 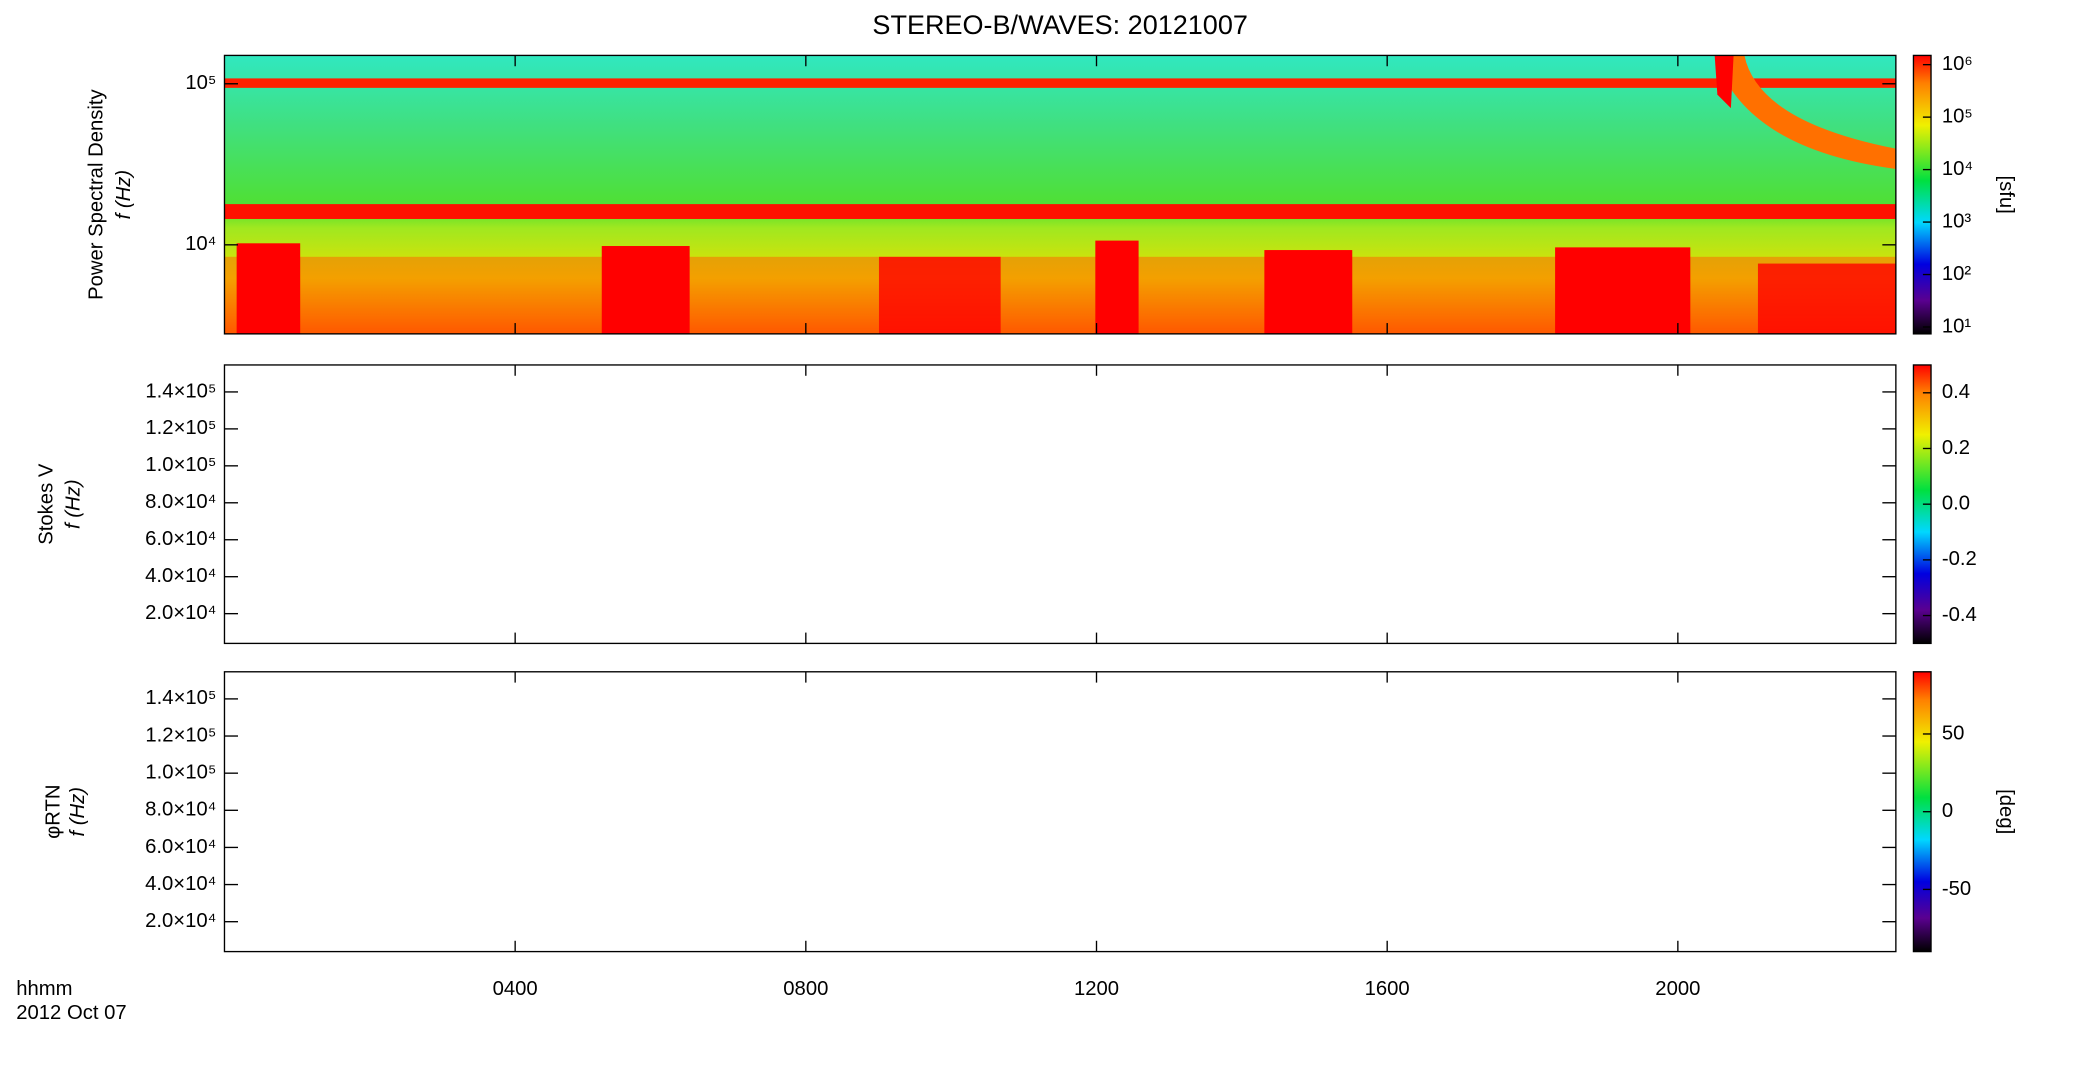 I want to click on colorbar-tick-label: 10¹, so click(x=1957, y=326).